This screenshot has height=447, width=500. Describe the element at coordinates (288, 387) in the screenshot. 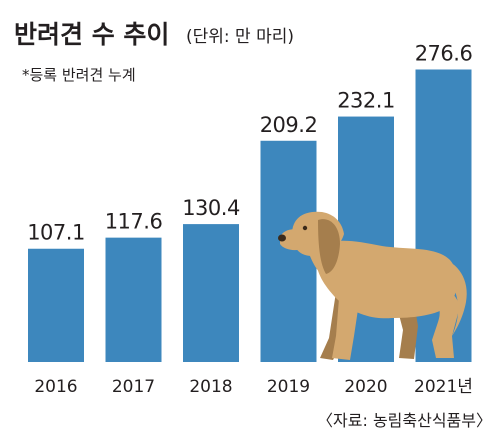

I see `category-label-2019: 2019` at that location.